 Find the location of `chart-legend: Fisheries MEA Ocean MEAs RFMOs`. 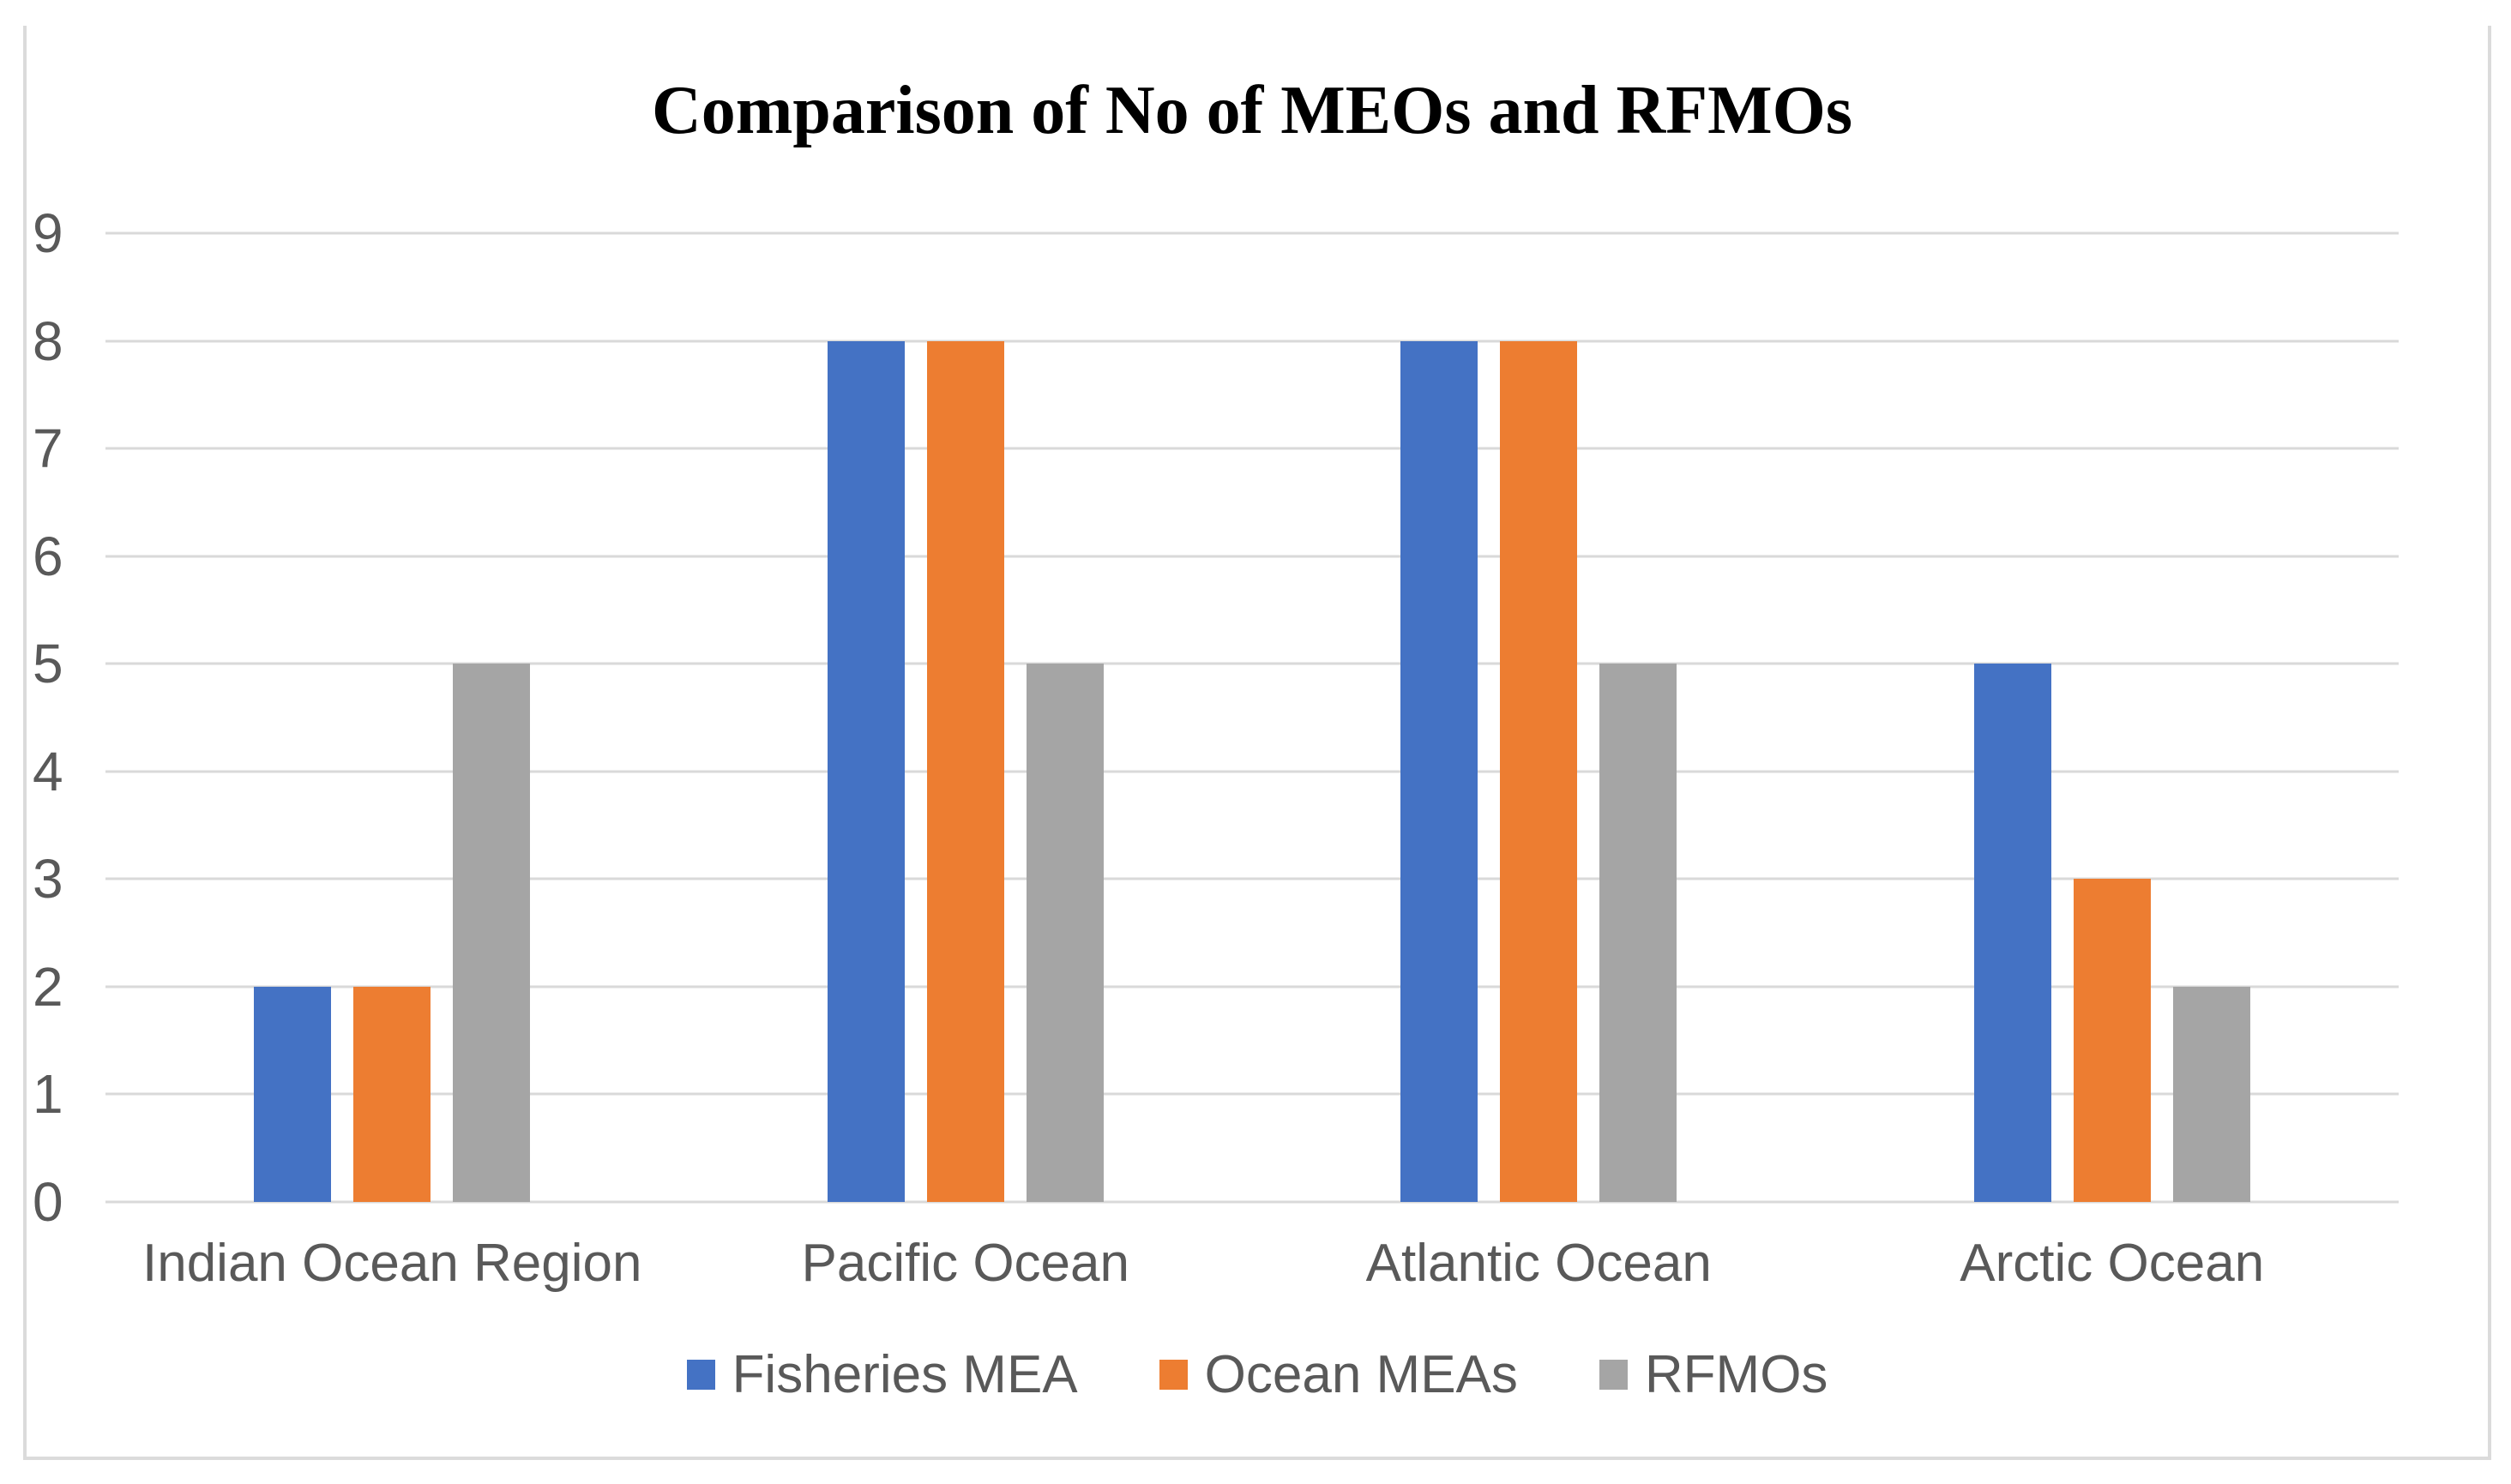

chart-legend: Fisheries MEA Ocean MEAs RFMOs is located at coordinates (1257, 1374).